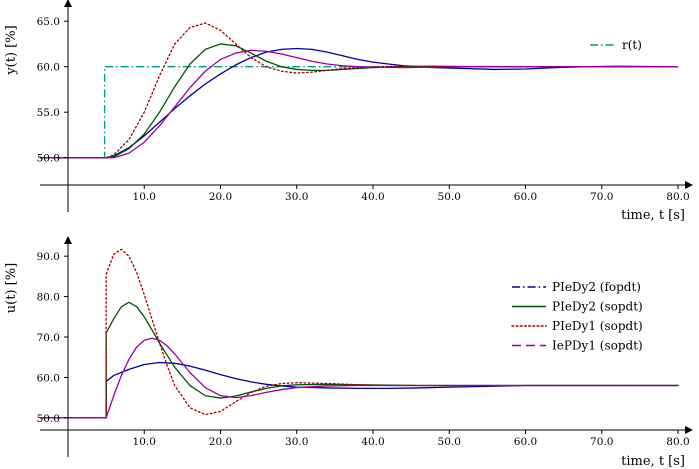  I want to click on top-y-axis-label: y(t) [%], so click(11, 50).